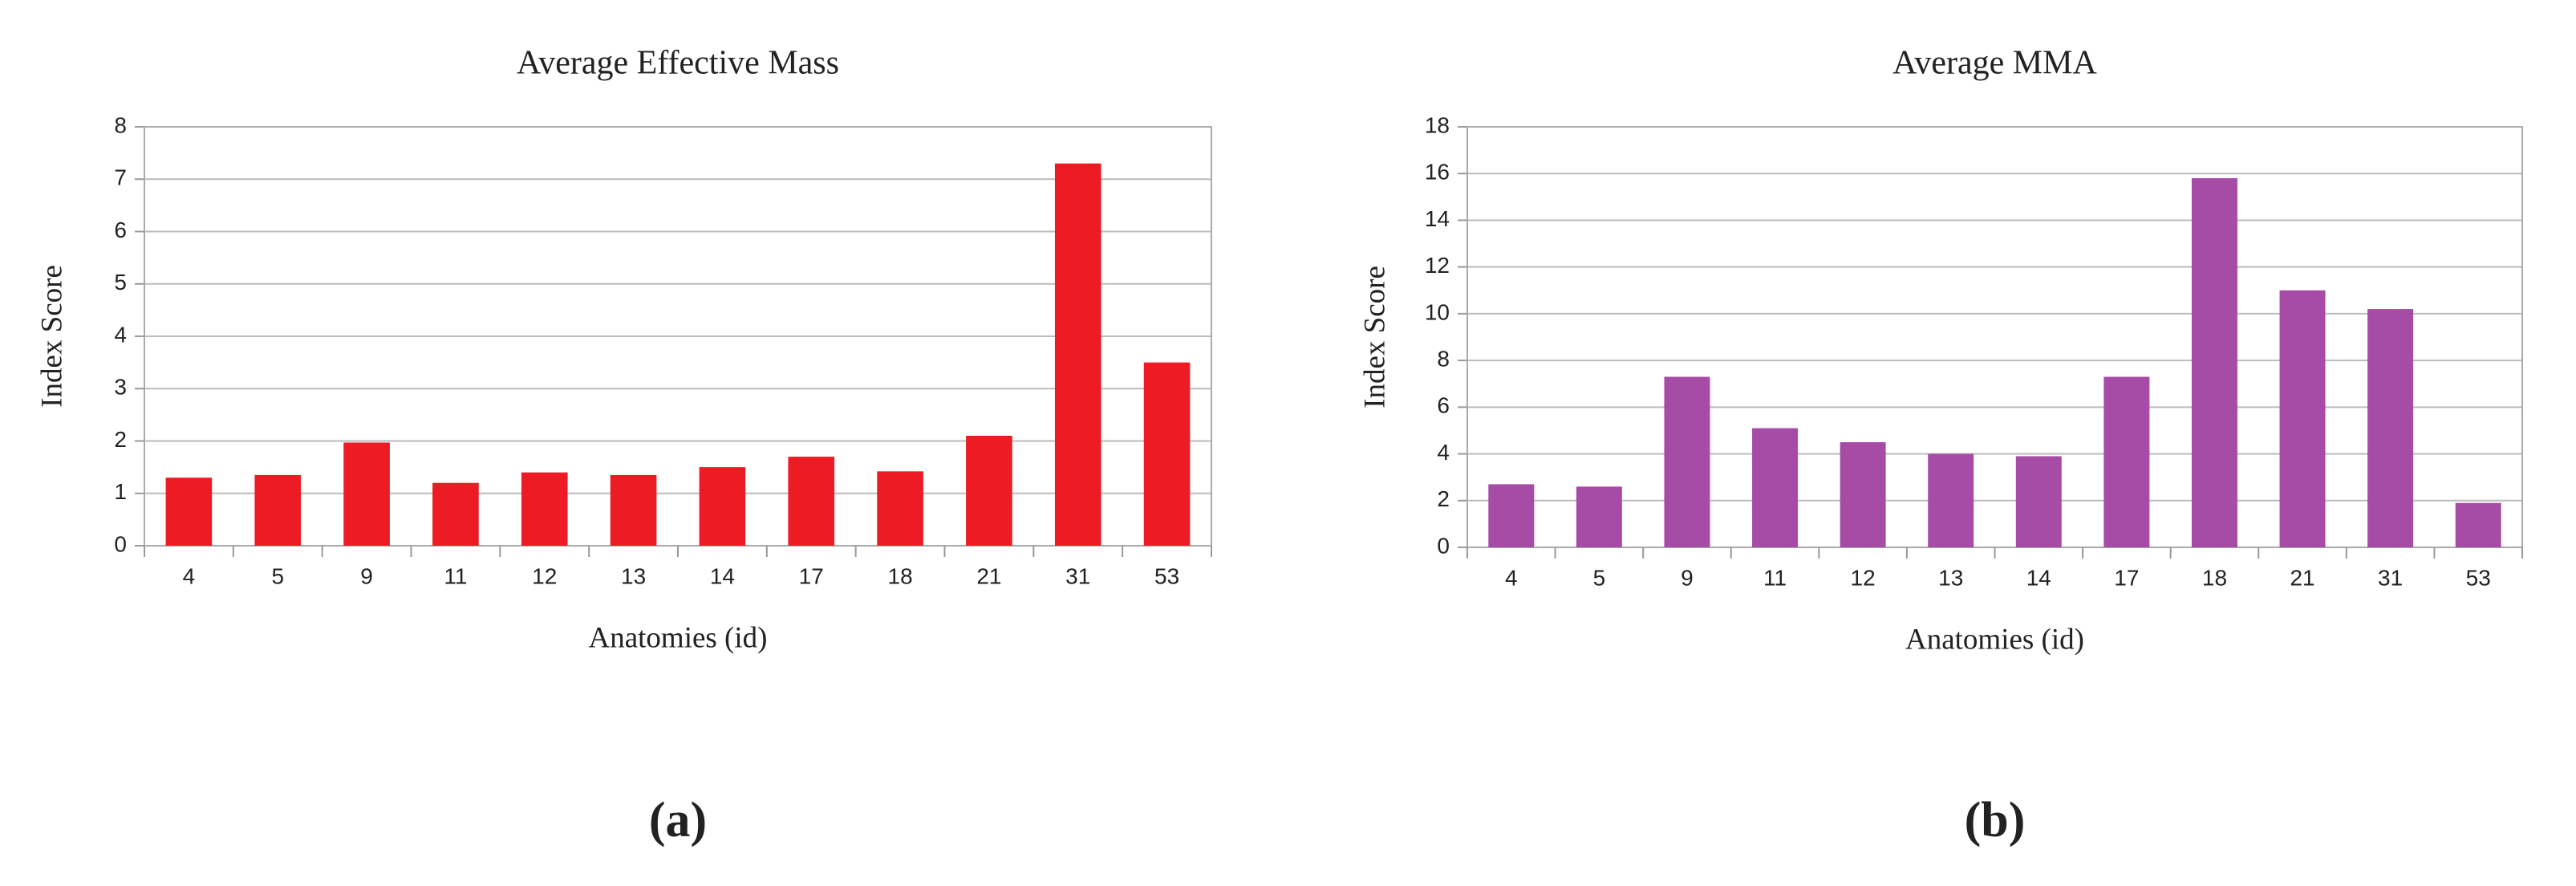  What do you see at coordinates (678, 63) in the screenshot?
I see `chart-title: Average Effective Mass` at bounding box center [678, 63].